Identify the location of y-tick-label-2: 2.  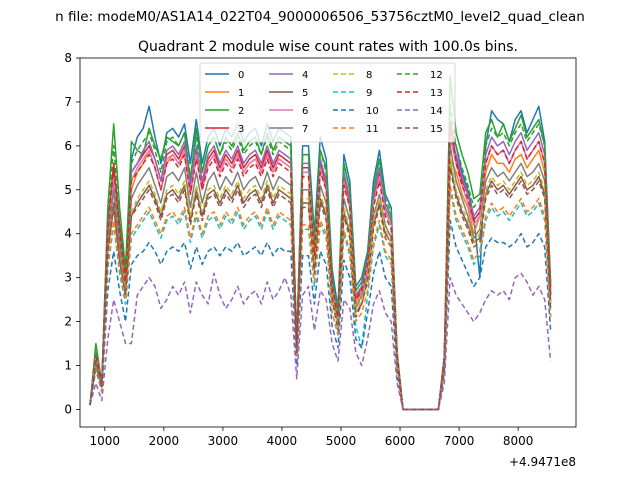
(68, 322).